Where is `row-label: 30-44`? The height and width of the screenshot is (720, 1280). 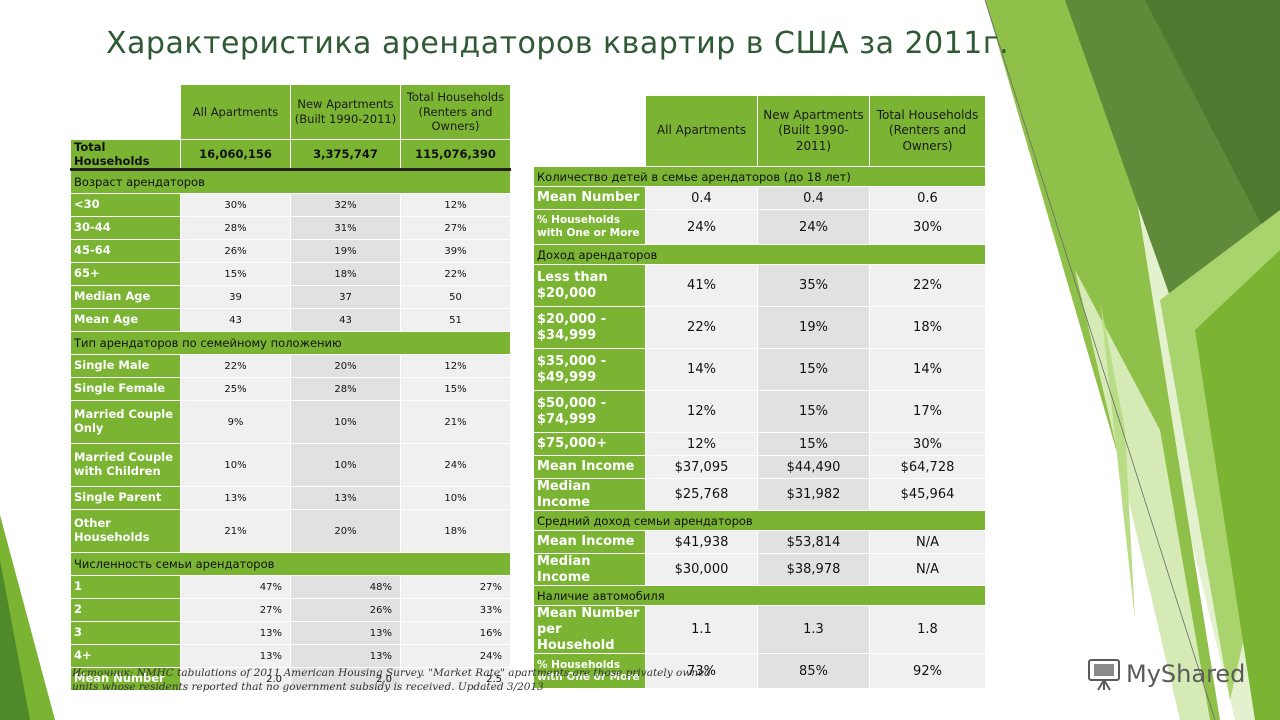
row-label: 30-44 is located at coordinates (125, 228).